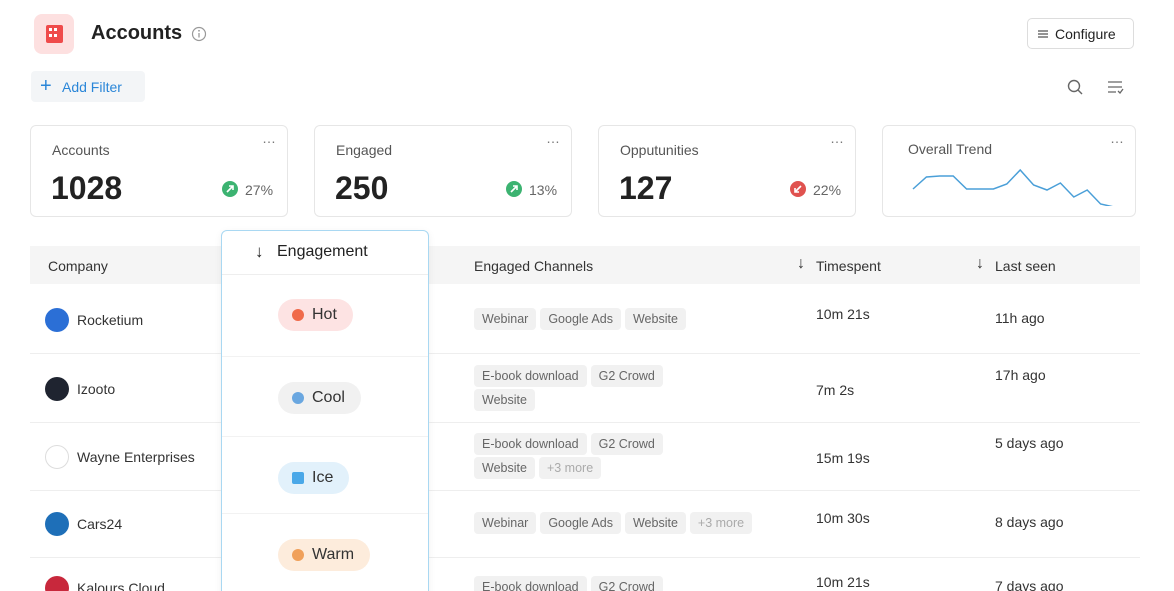  I want to click on engagement-pill: Ice, so click(314, 478).